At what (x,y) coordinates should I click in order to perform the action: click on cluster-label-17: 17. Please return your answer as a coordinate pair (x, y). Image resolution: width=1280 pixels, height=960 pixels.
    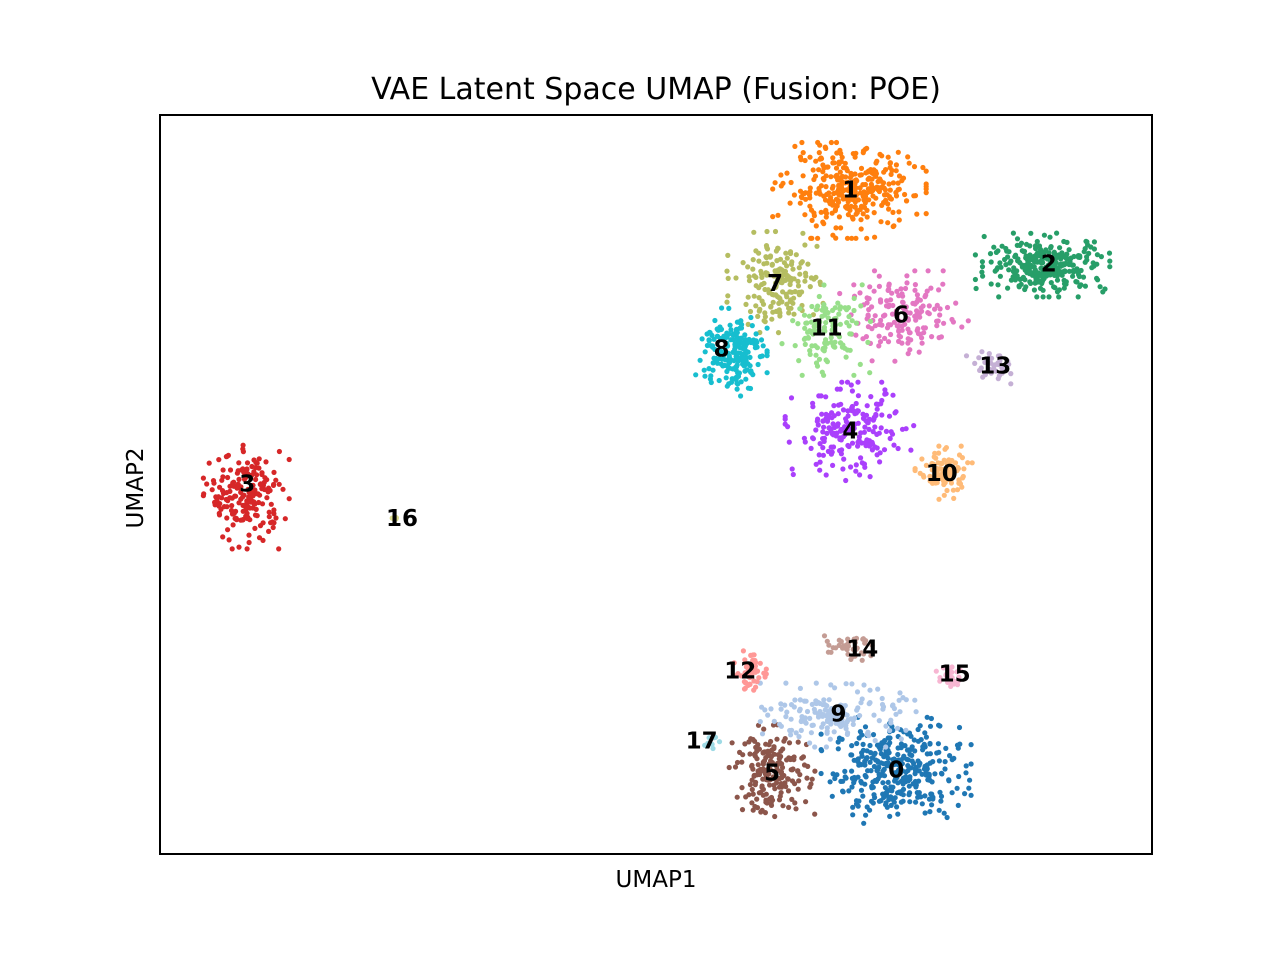
    Looking at the image, I should click on (702, 742).